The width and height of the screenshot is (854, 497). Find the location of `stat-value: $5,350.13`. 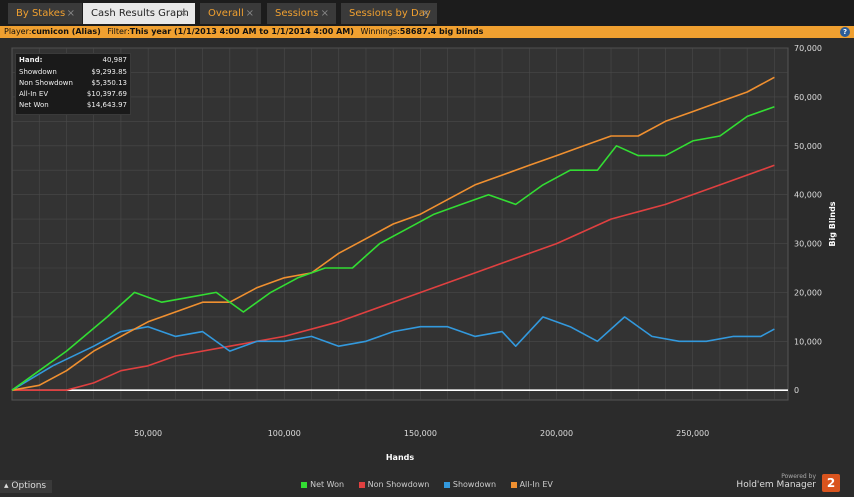

stat-value: $5,350.13 is located at coordinates (109, 83).